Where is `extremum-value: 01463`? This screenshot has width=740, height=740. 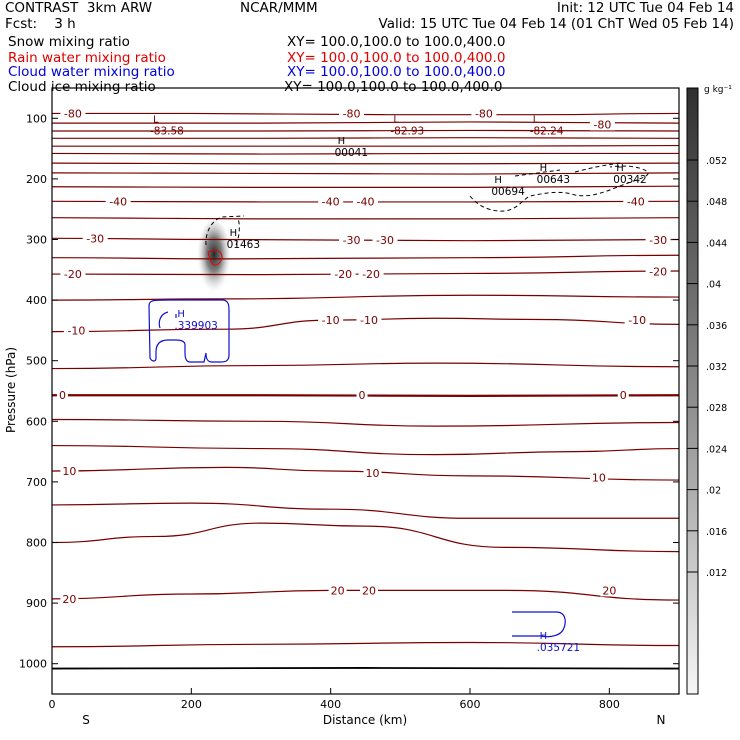 extremum-value: 01463 is located at coordinates (243, 245).